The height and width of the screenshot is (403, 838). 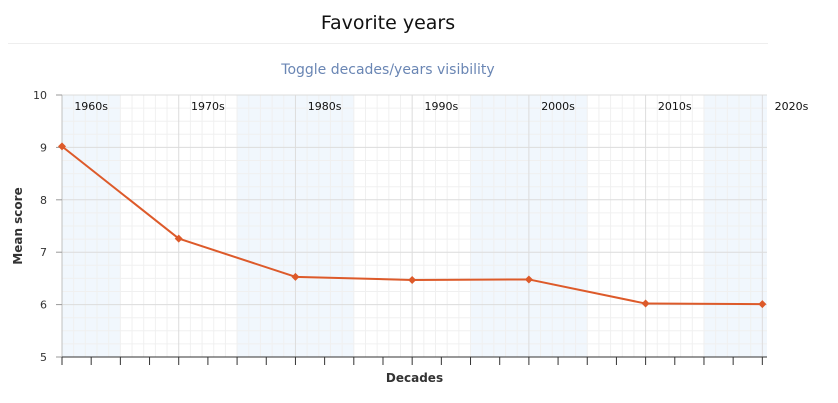 I want to click on y-tick-label-10: 10, so click(x=40, y=95).